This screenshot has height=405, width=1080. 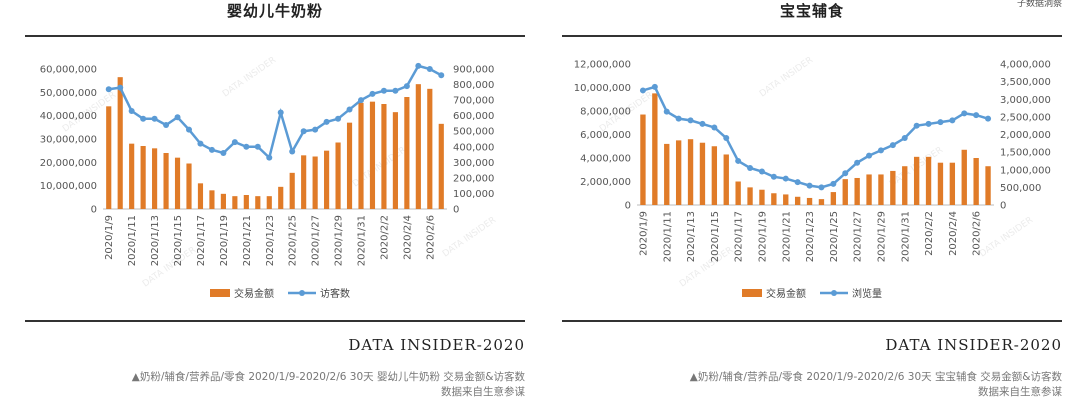 What do you see at coordinates (94, 210) in the screenshot?
I see `y-left-tick-label: 0` at bounding box center [94, 210].